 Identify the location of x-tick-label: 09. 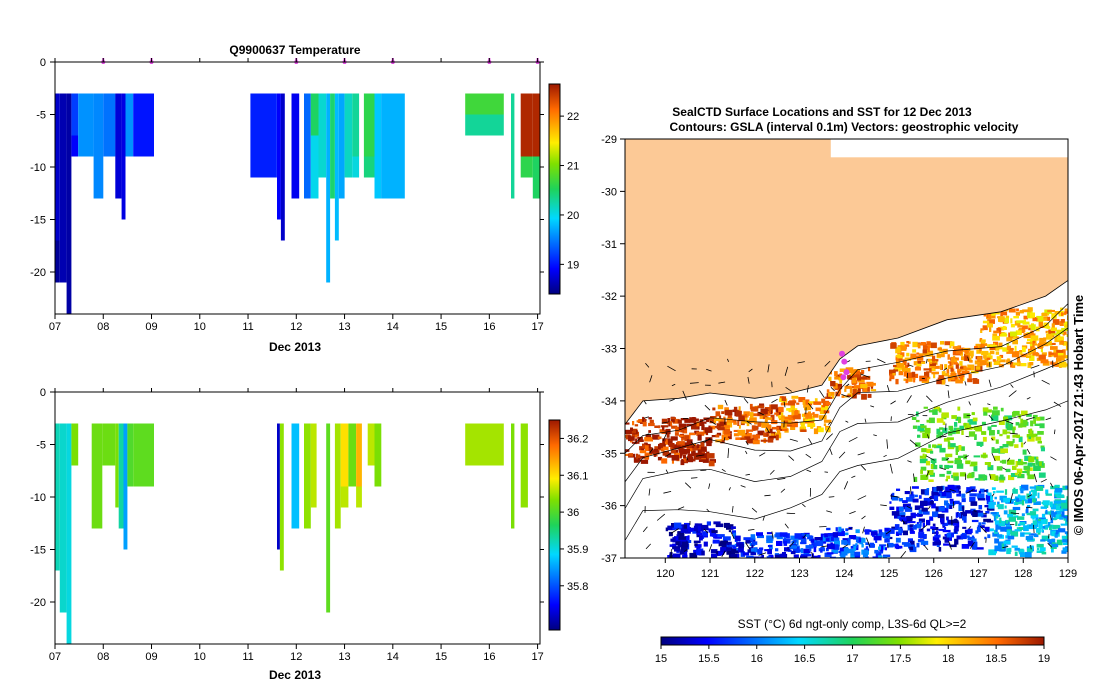
(151, 657).